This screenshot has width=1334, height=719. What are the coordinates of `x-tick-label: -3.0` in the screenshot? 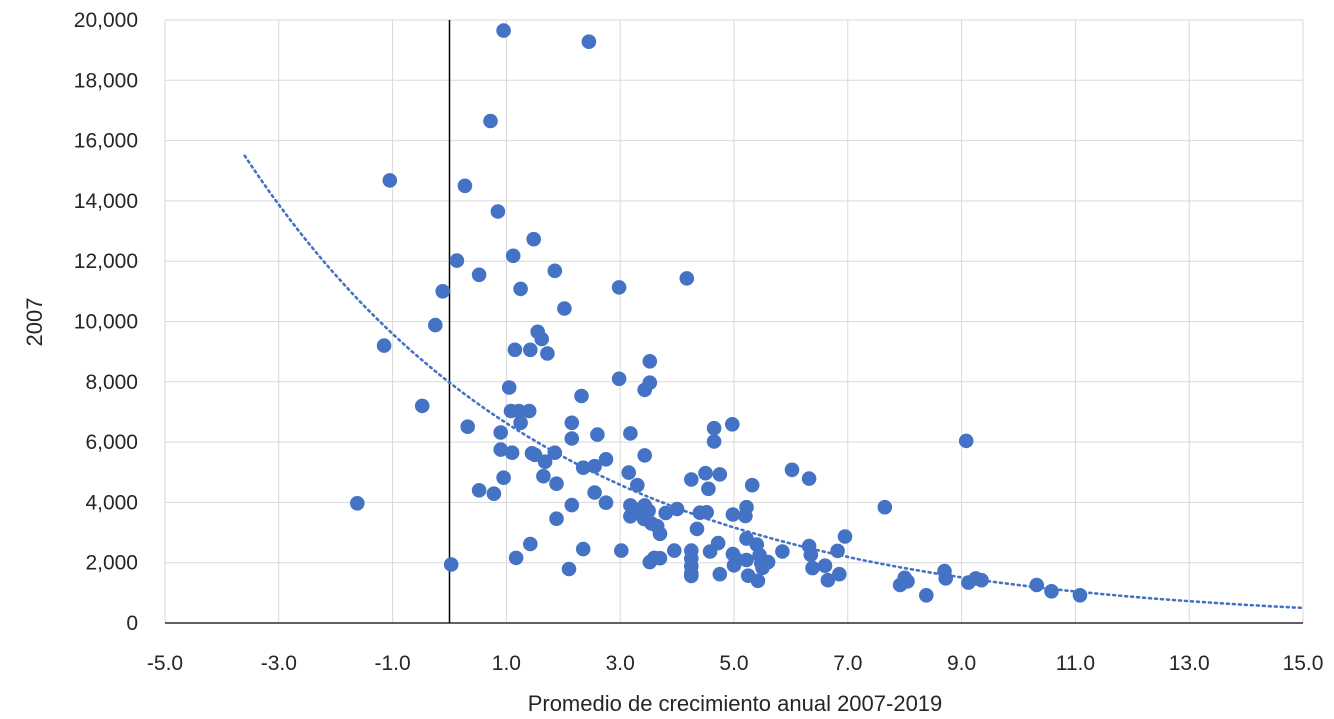 It's located at (279, 663).